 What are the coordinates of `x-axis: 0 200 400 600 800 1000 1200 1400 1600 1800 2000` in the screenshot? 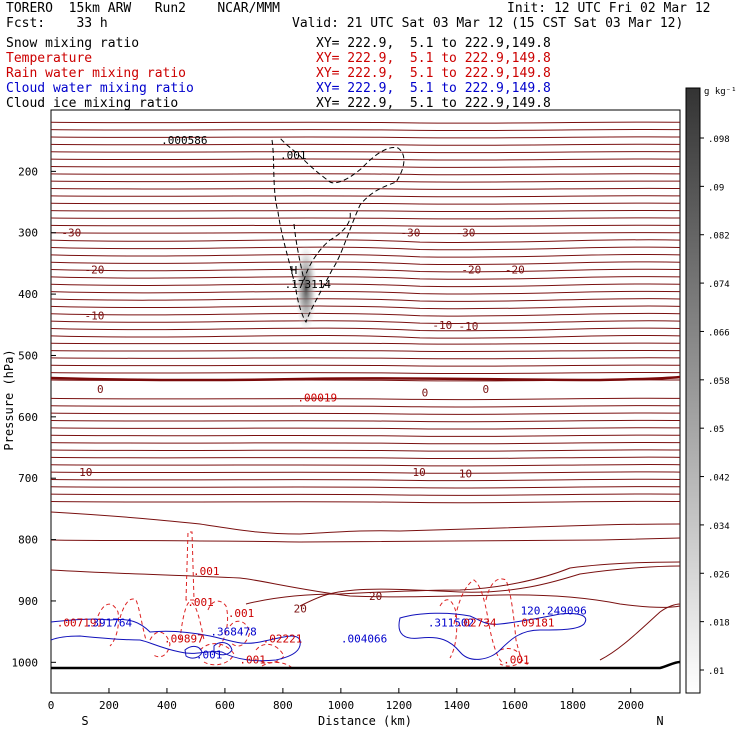 It's located at (346, 700).